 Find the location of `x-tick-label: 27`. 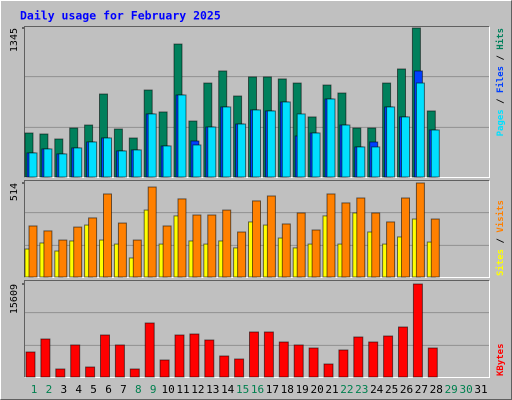

x-tick-label: 27 is located at coordinates (421, 389).